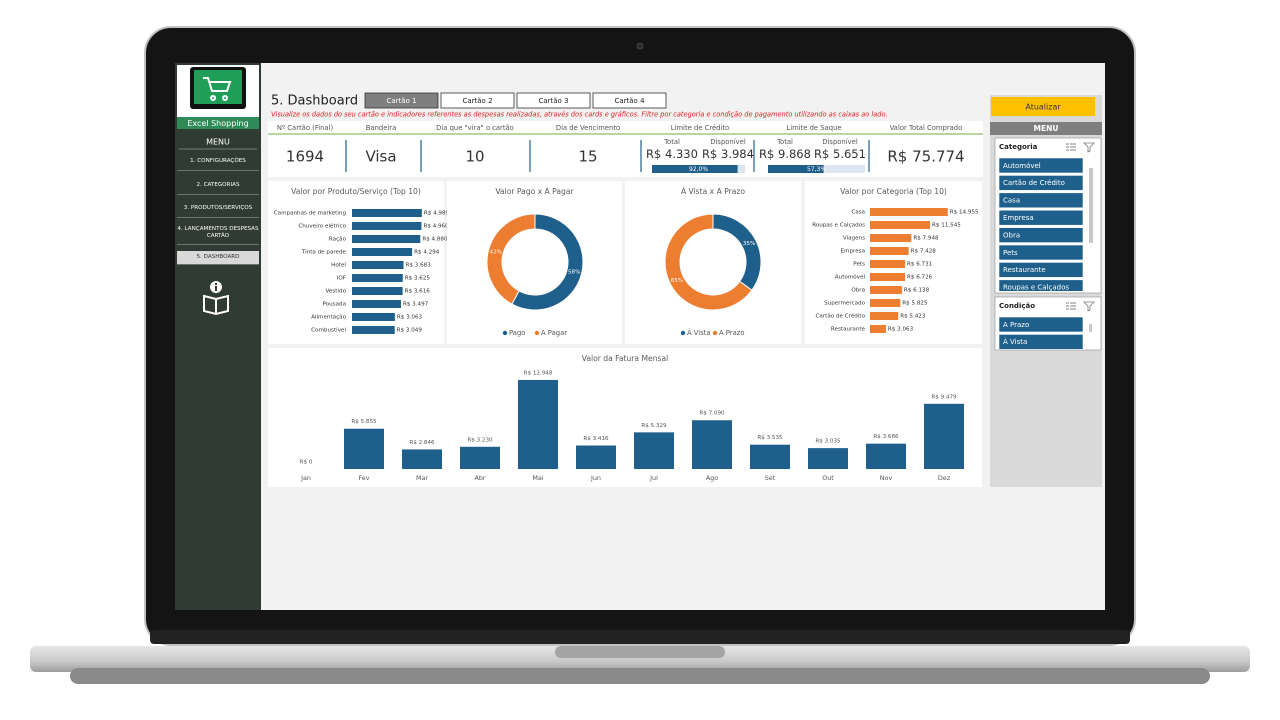 The image size is (1280, 720). I want to click on slicer-item-label: Empresa, so click(1018, 218).